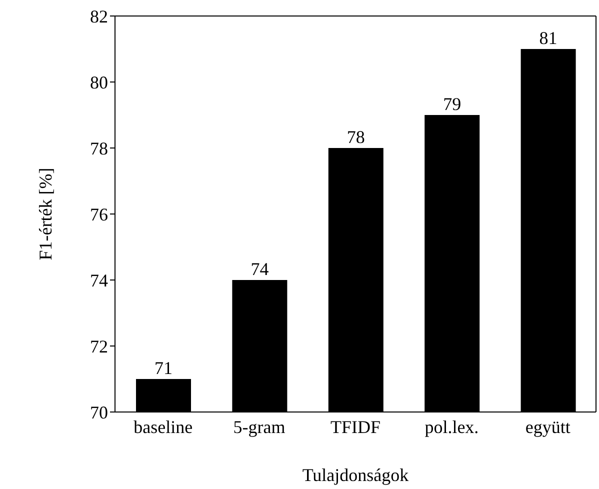 The width and height of the screenshot is (599, 489). Describe the element at coordinates (451, 426) in the screenshot. I see `x-tick-label: pol.lex.` at that location.